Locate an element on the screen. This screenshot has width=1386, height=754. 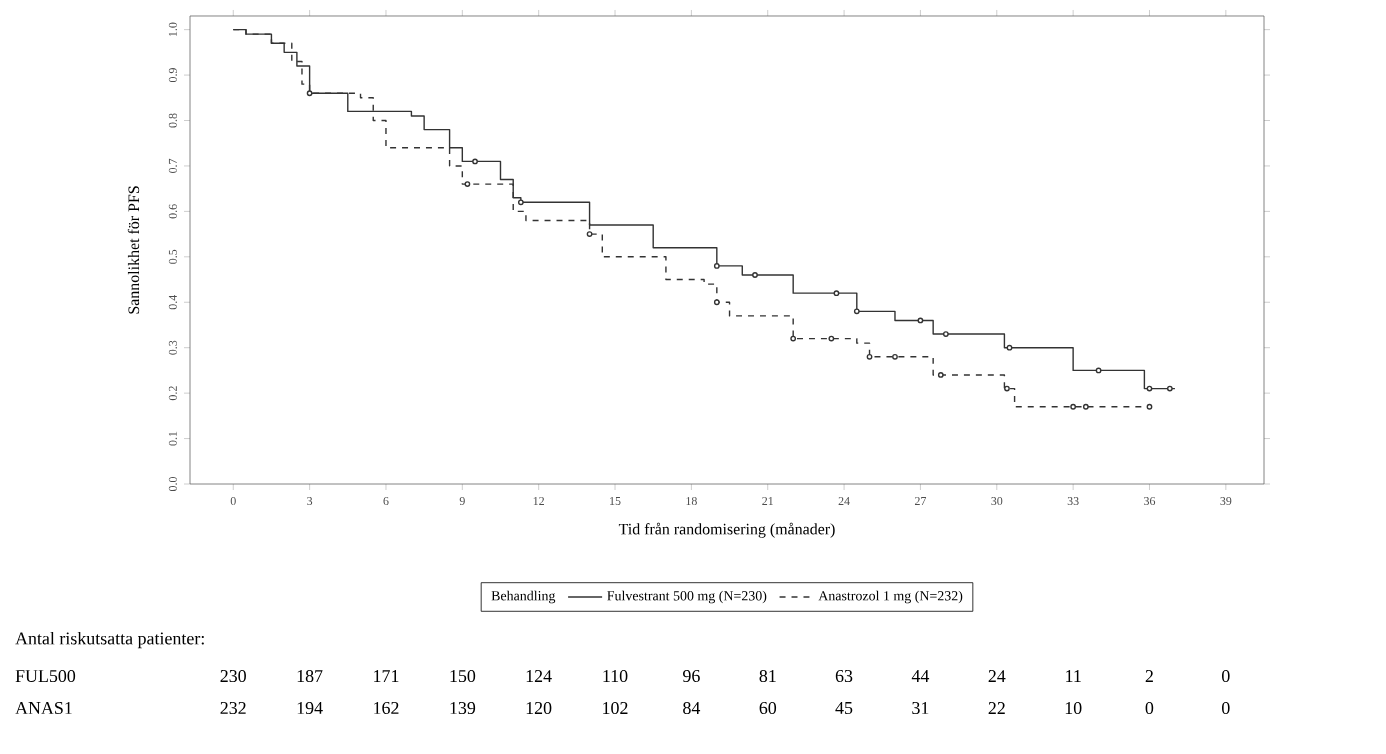
text: 11 is located at coordinates (1073, 676).